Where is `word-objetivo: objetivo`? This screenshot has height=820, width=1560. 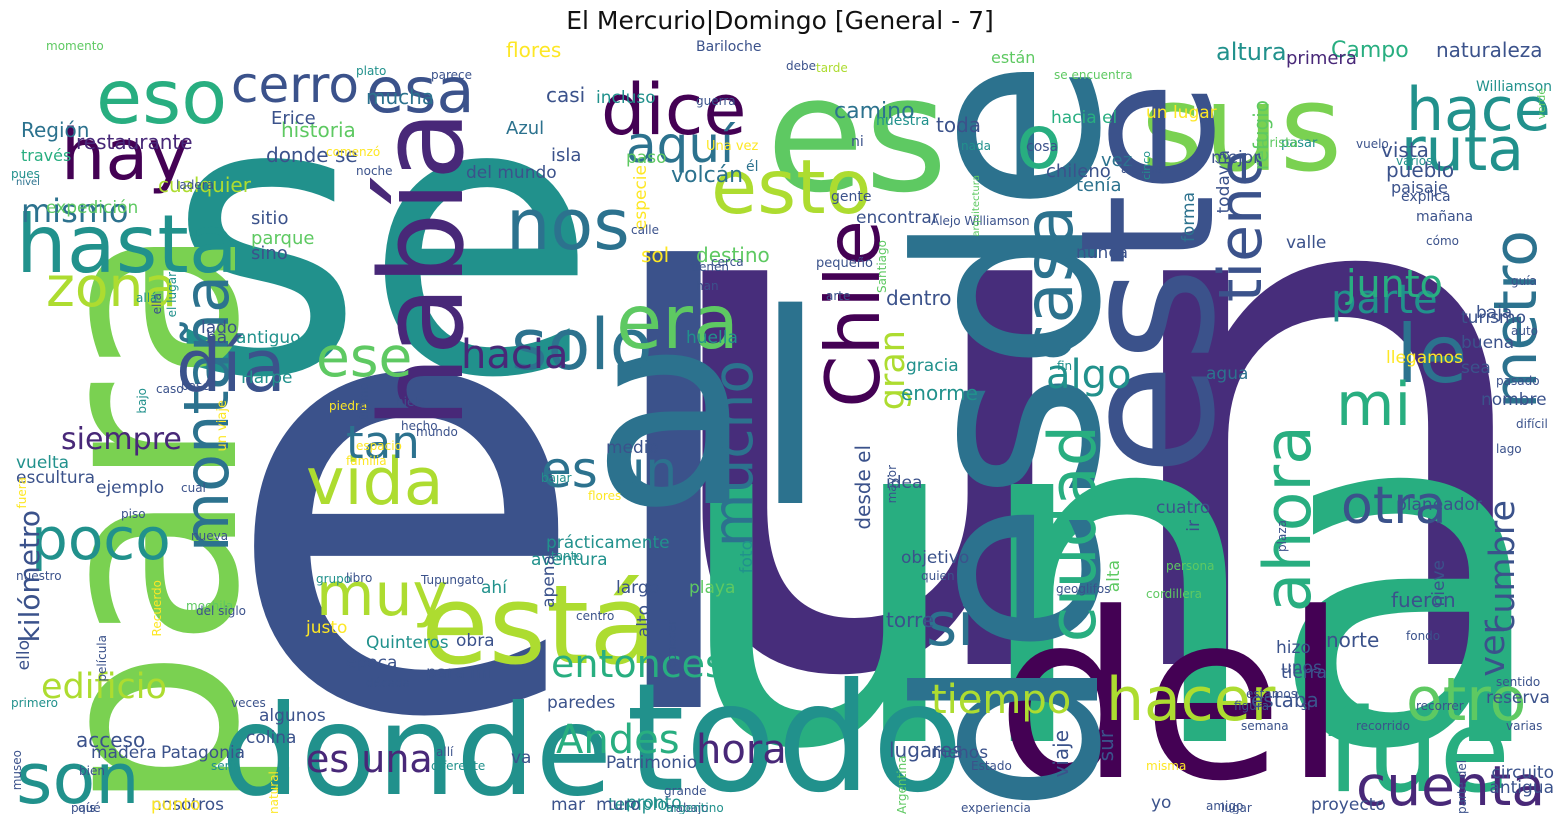 word-objetivo: objetivo is located at coordinates (935, 558).